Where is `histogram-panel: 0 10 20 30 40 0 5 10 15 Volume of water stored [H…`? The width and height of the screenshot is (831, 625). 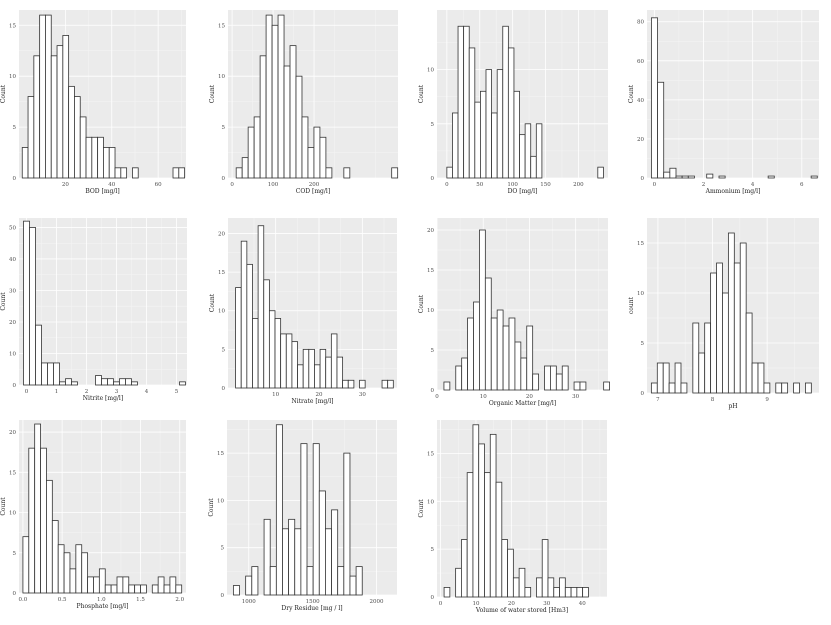
histogram-panel: 0 10 20 30 40 0 5 10 15 Volume of water stored [H… is located at coordinates (512, 517).